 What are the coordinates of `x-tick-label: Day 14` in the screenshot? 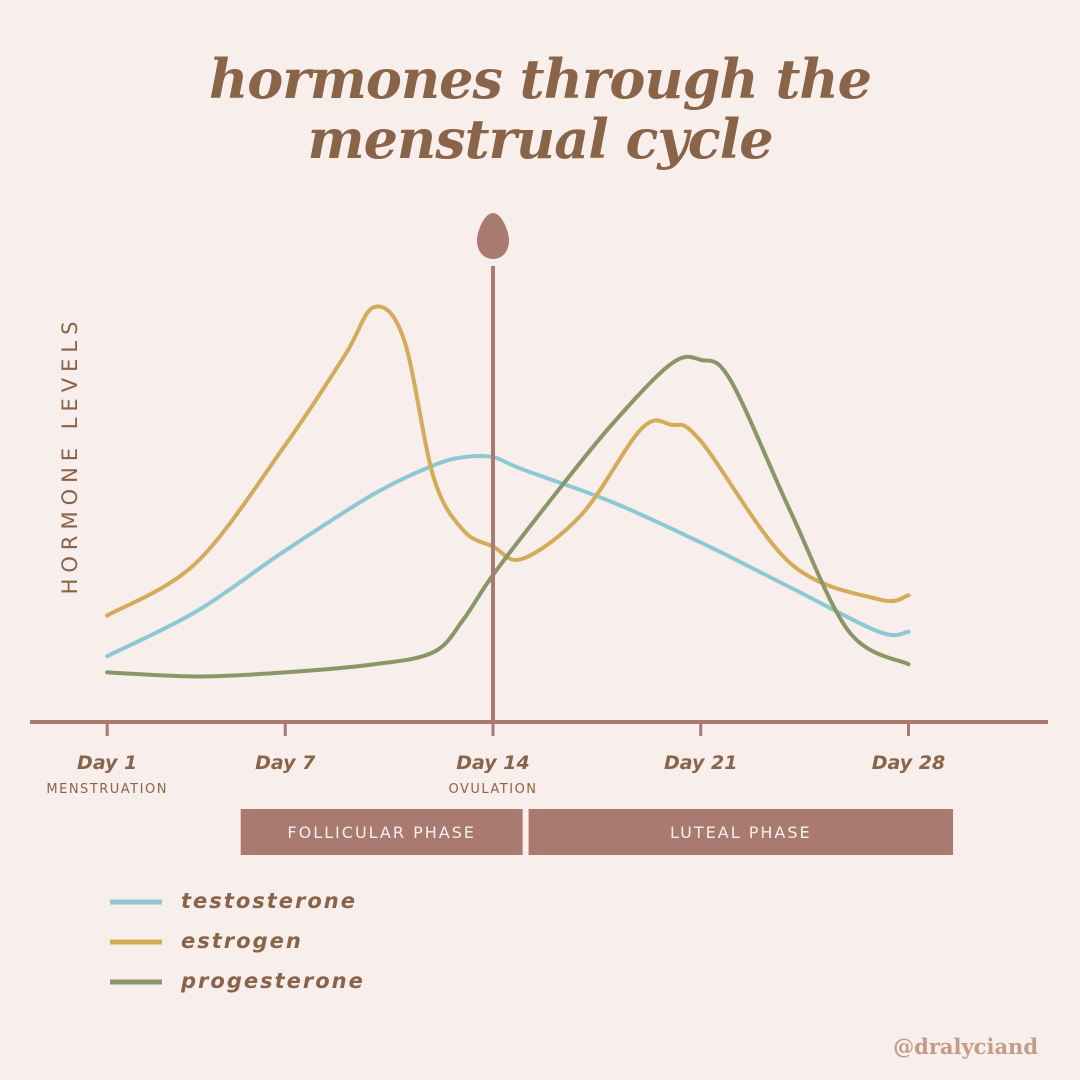 It's located at (492, 763).